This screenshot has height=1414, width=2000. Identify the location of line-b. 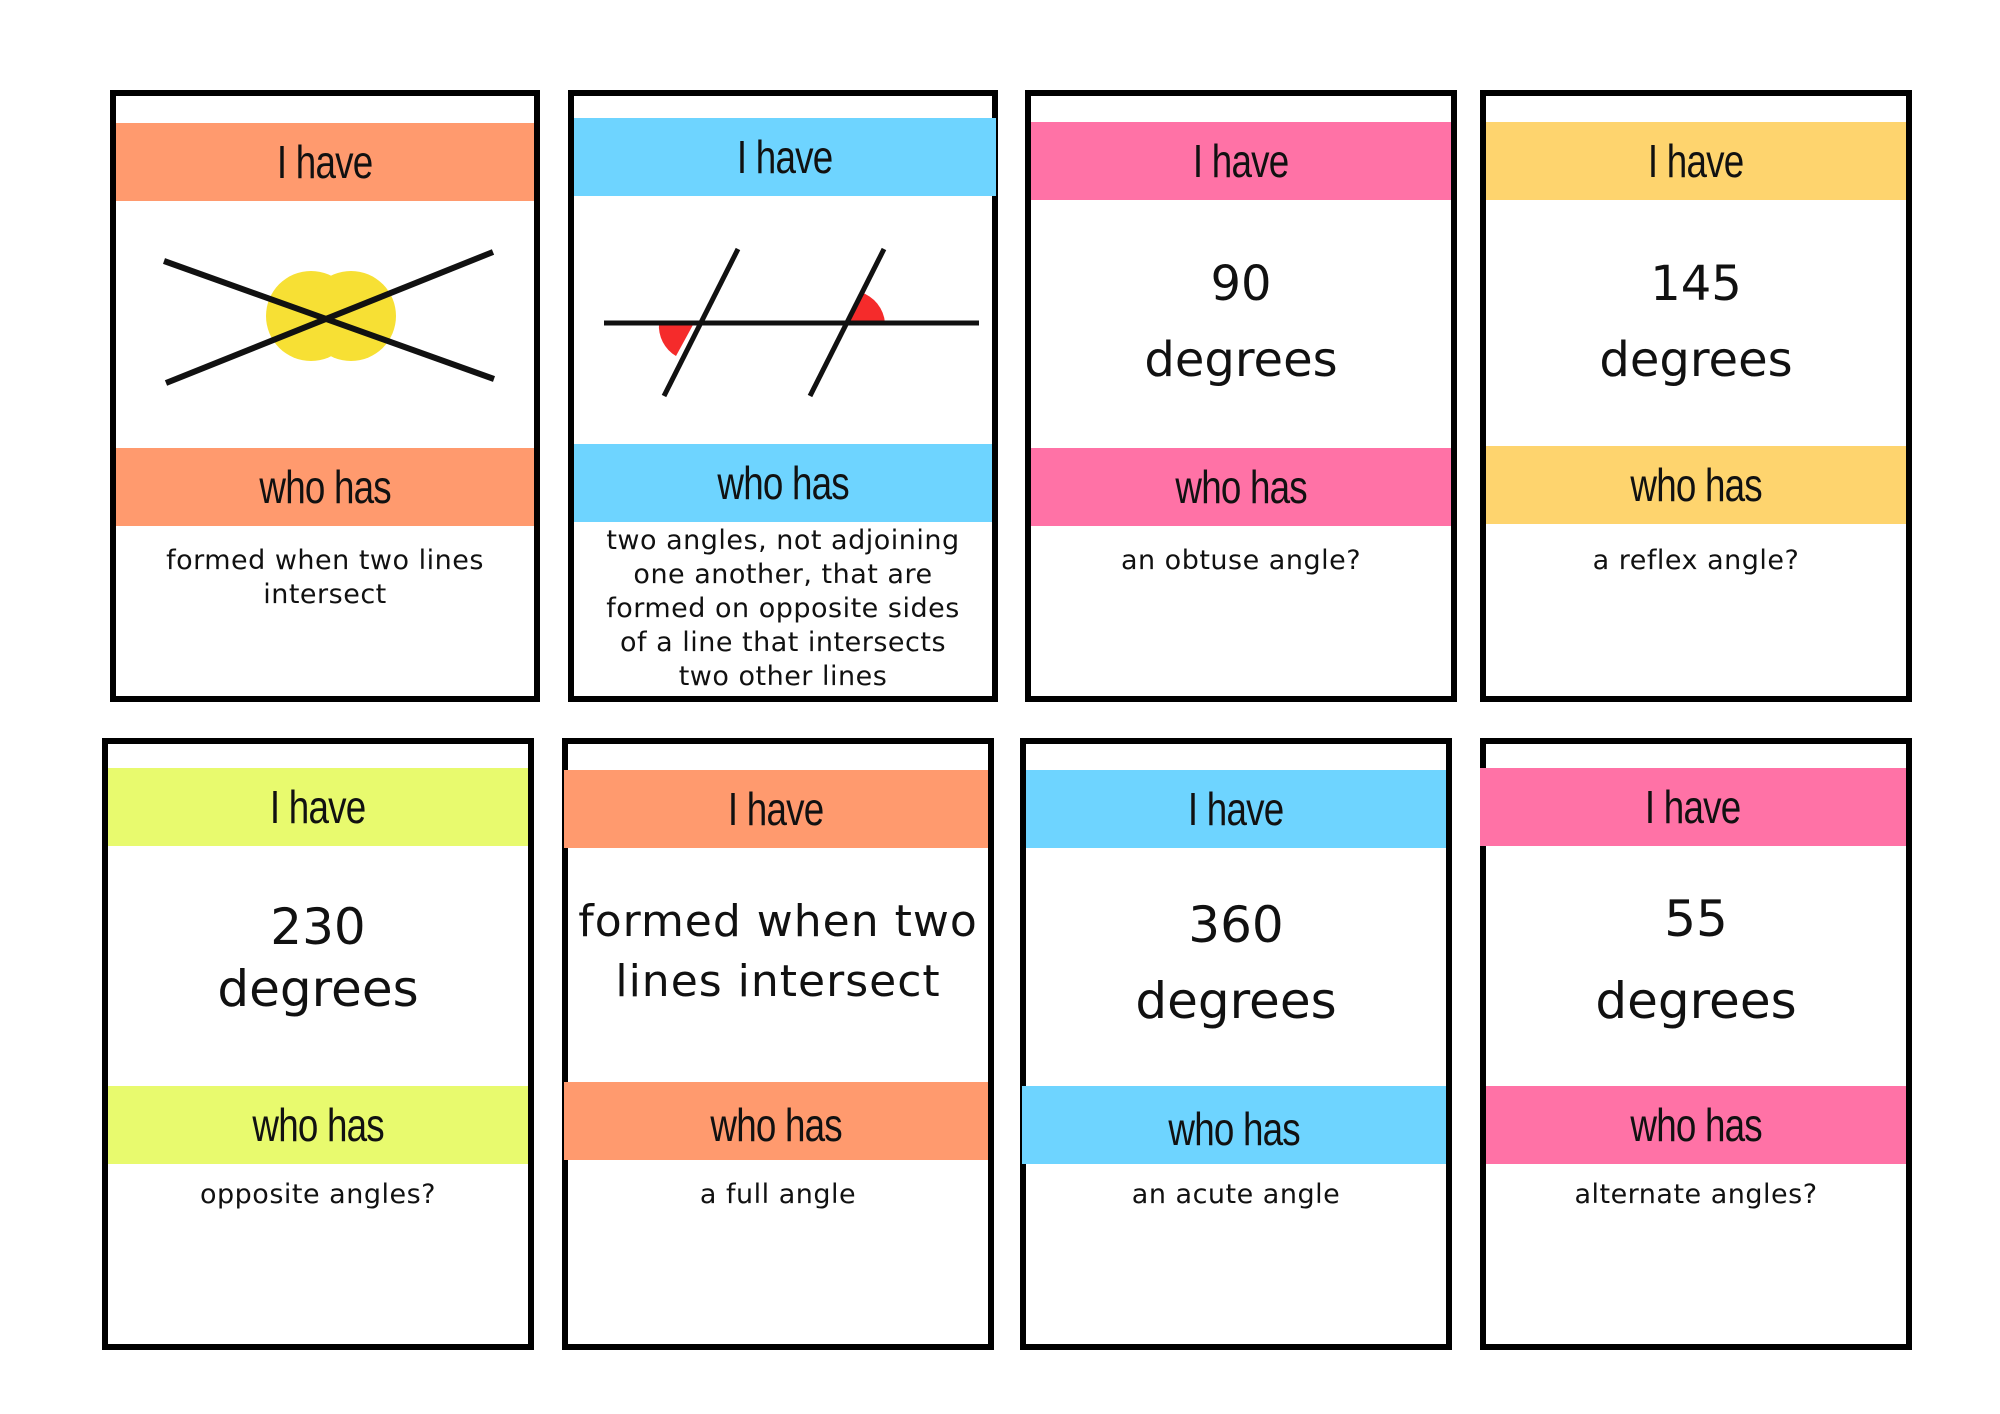
(329, 317).